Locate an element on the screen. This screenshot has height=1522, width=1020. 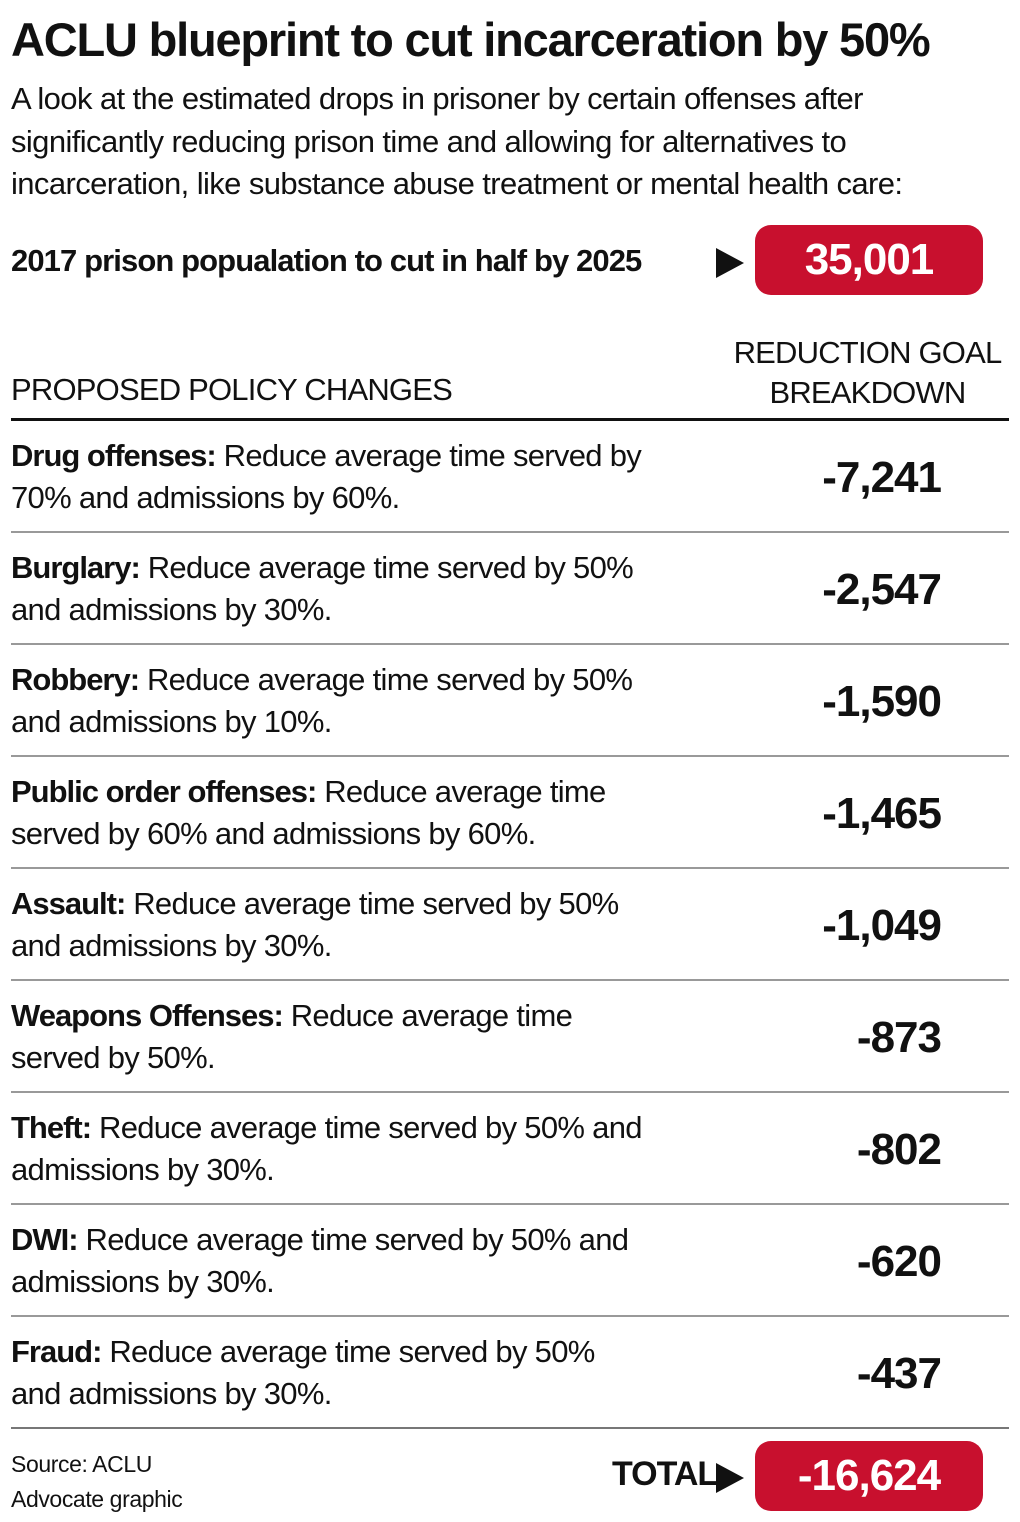
reduction-value: -1,049 is located at coordinates (882, 925).